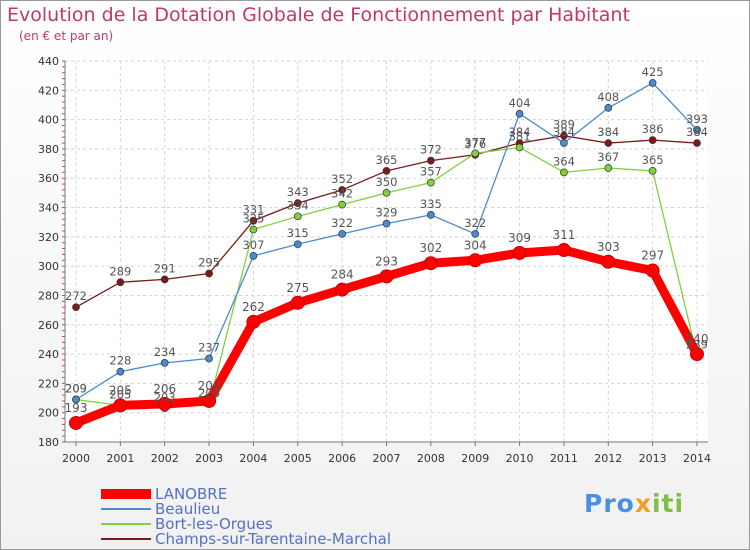  What do you see at coordinates (253, 220) in the screenshot?
I see `data-point-champs-sur-tarentaine-marchal-2004` at bounding box center [253, 220].